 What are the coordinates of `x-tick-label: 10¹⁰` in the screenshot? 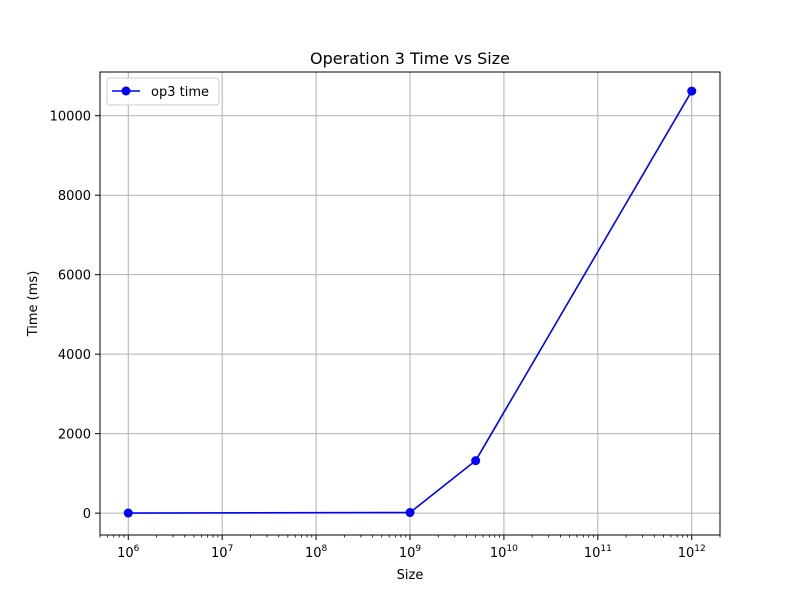 It's located at (504, 552).